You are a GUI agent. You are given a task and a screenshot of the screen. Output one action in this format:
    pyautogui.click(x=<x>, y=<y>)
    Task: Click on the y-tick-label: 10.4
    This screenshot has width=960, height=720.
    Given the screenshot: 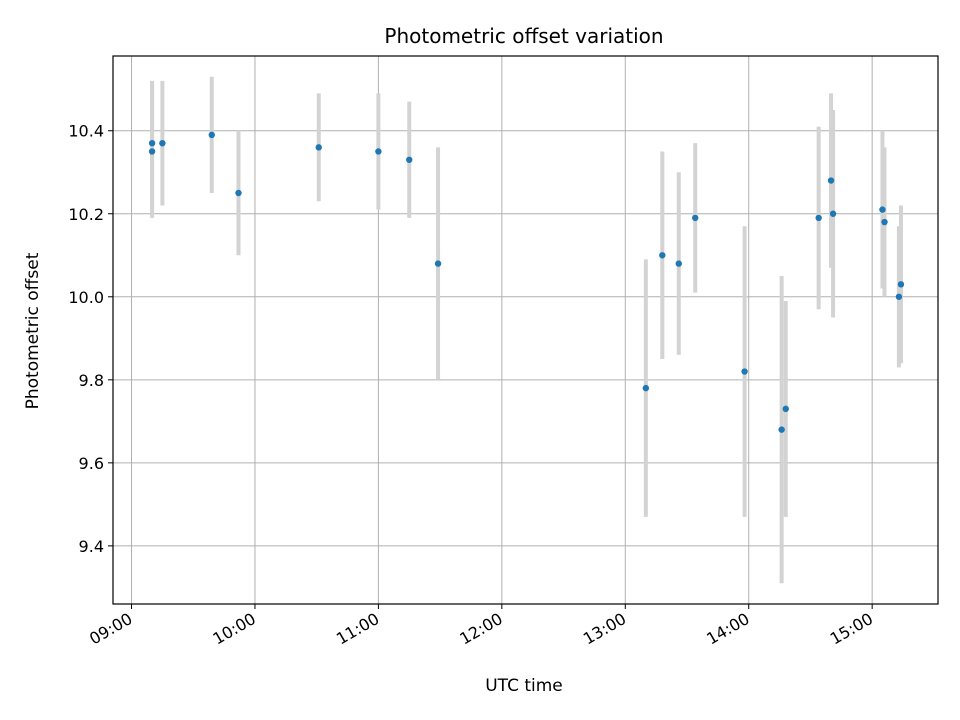 What is the action you would take?
    pyautogui.click(x=86, y=131)
    